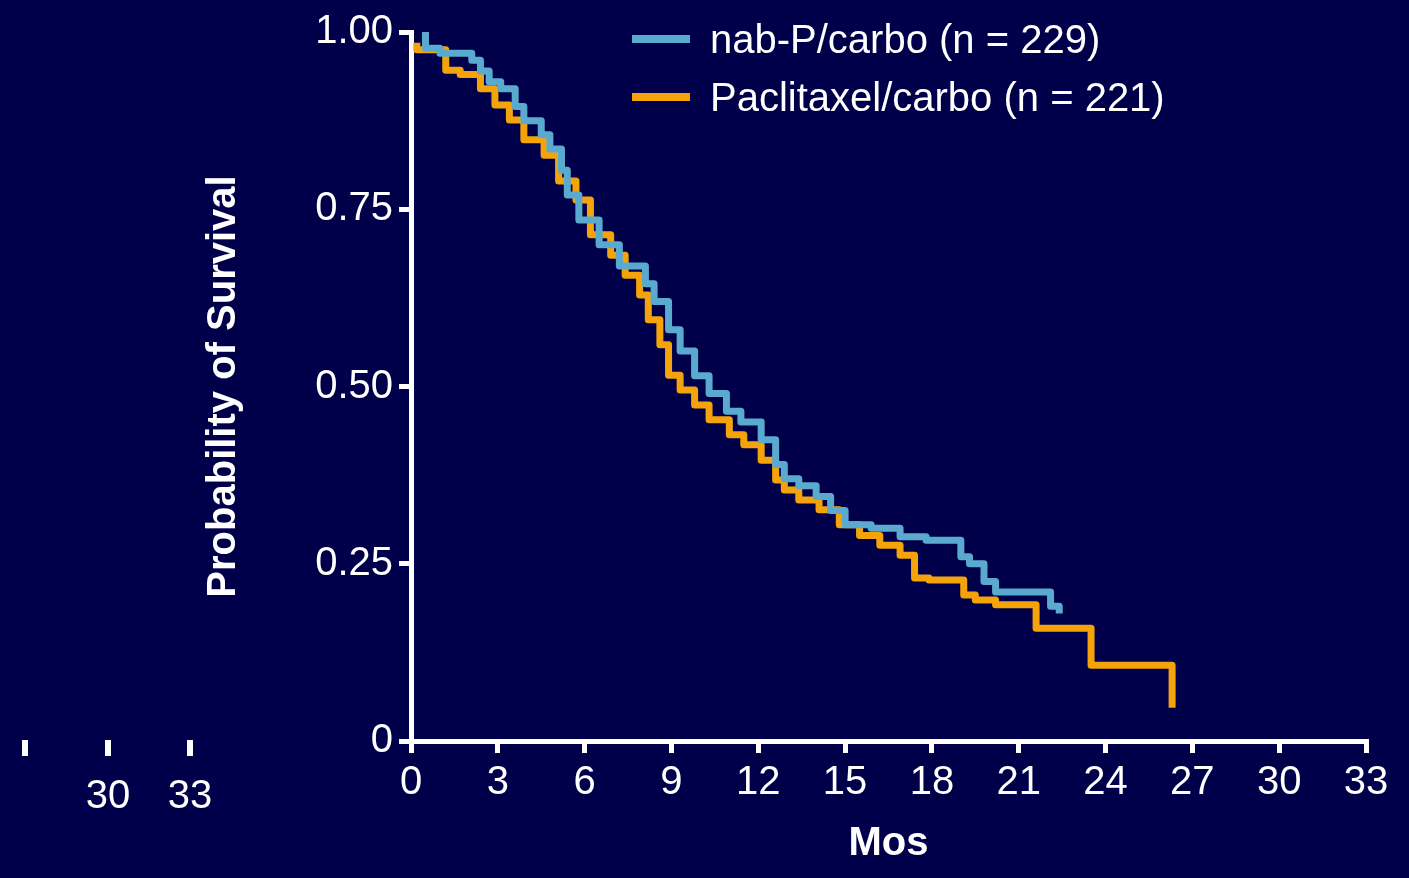 The image size is (1409, 878). Describe the element at coordinates (221, 386) in the screenshot. I see `y-axis-title: Probability of Survival` at that location.